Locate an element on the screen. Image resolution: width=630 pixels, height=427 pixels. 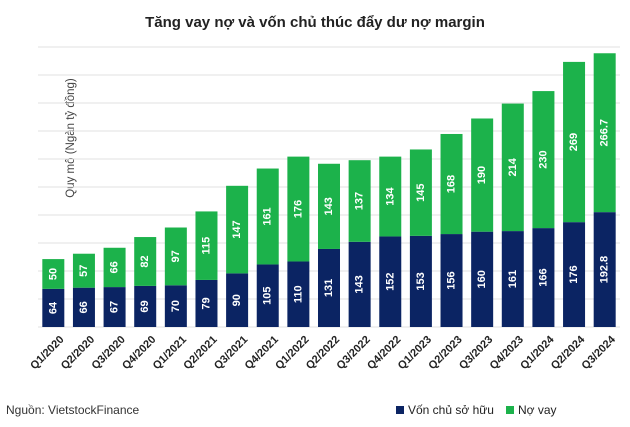
data-label-equity: 64 is located at coordinates (53, 307).